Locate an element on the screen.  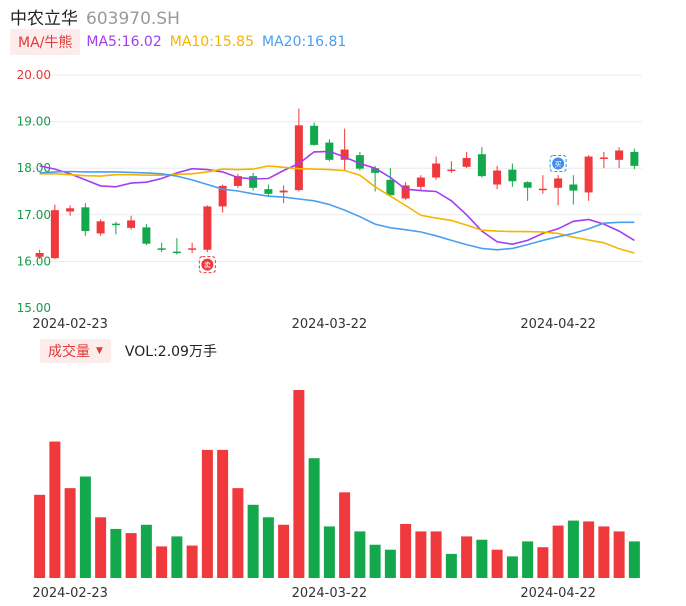
price-tick-label: 20.00 is located at coordinates (34, 75).